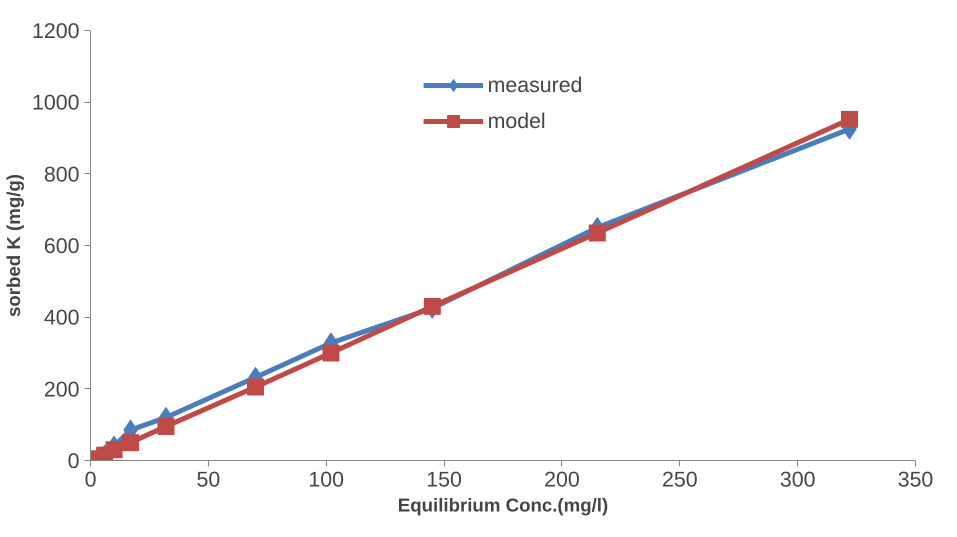  I want to click on y-tick-label: 200, so click(62, 389).